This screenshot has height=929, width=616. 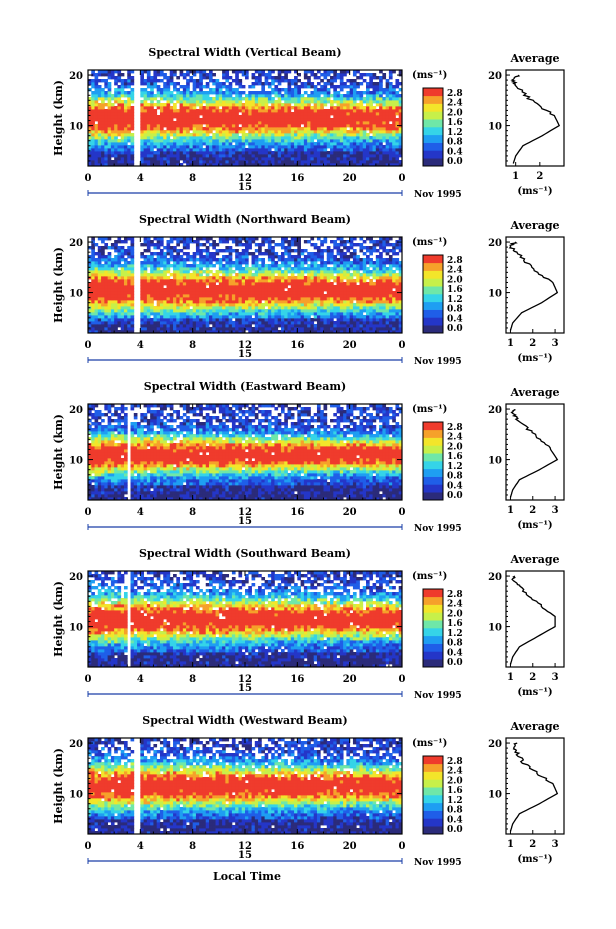 I want to click on colorbar-tick-label: 0.0, so click(x=455, y=162).